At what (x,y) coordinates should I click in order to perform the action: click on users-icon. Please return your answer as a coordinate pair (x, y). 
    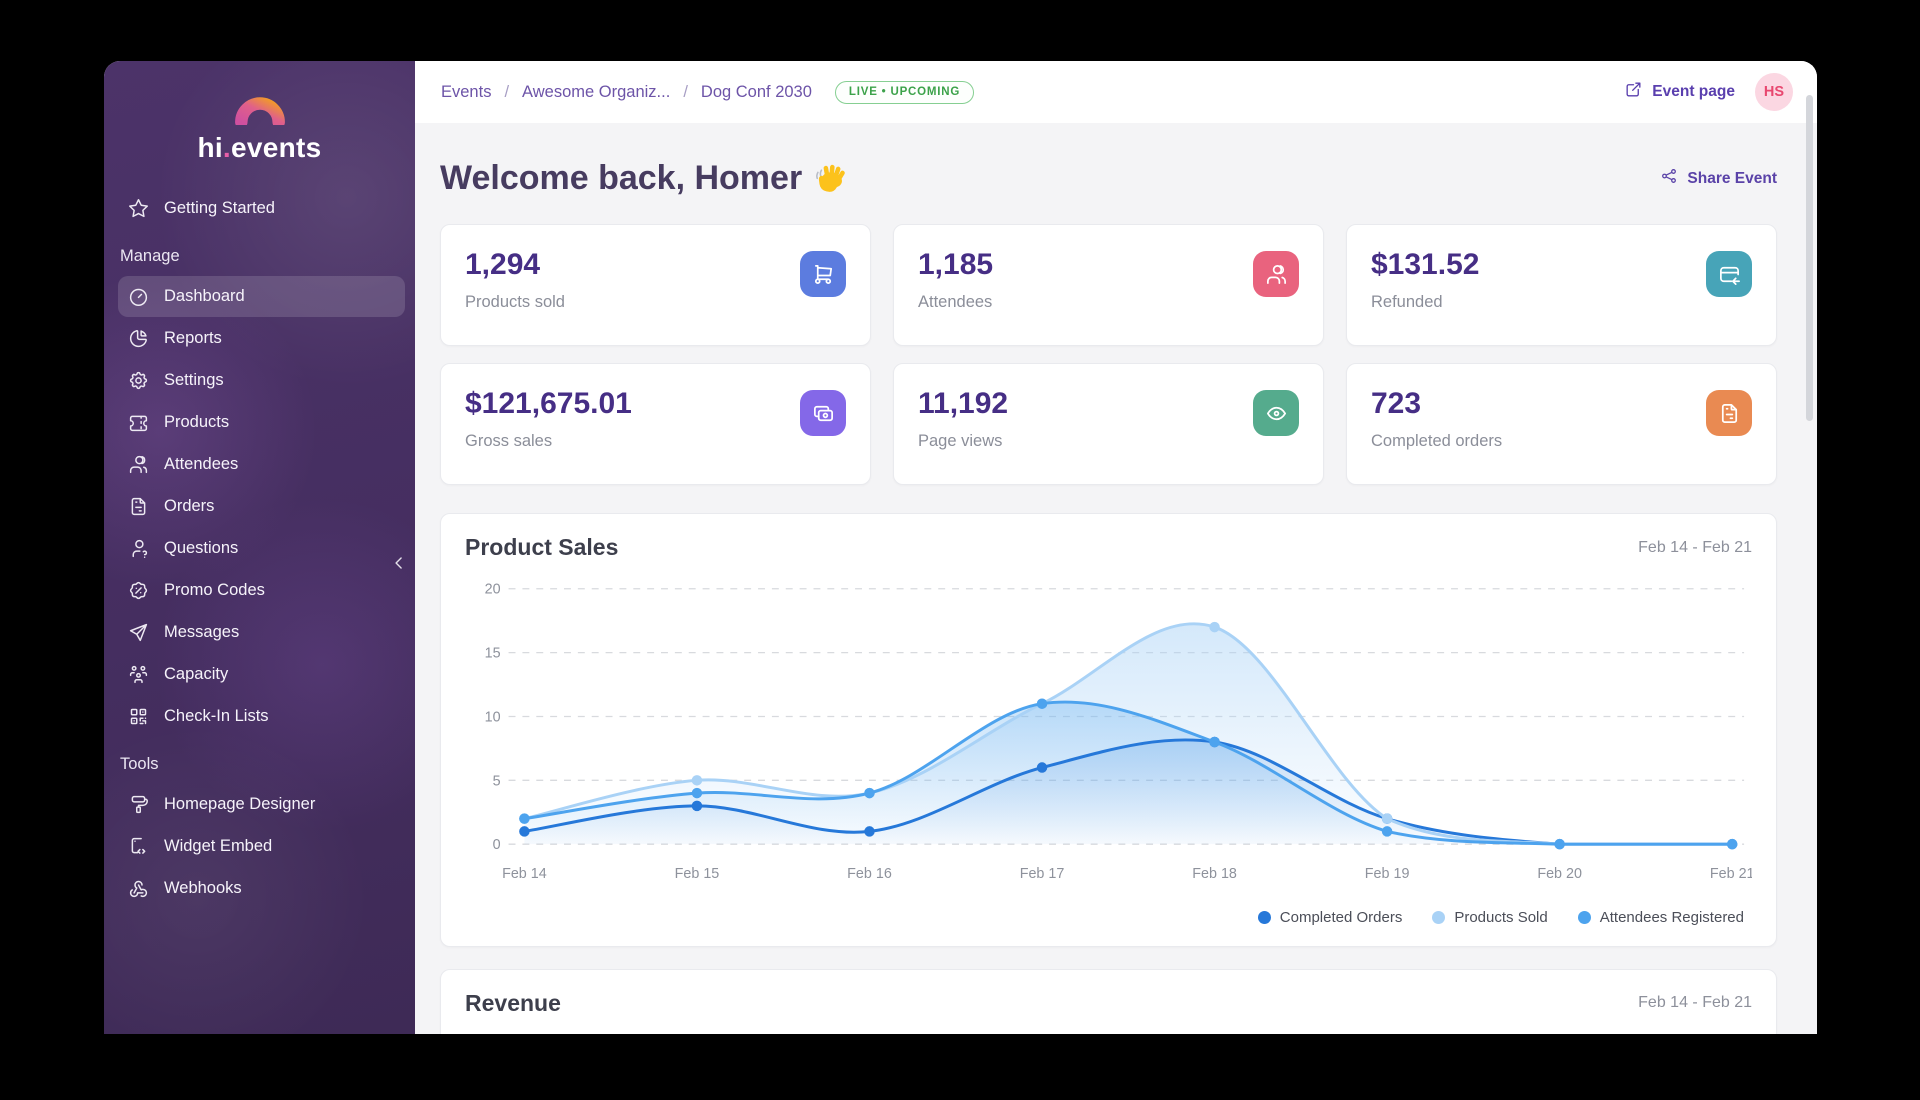
    Looking at the image, I should click on (1276, 274).